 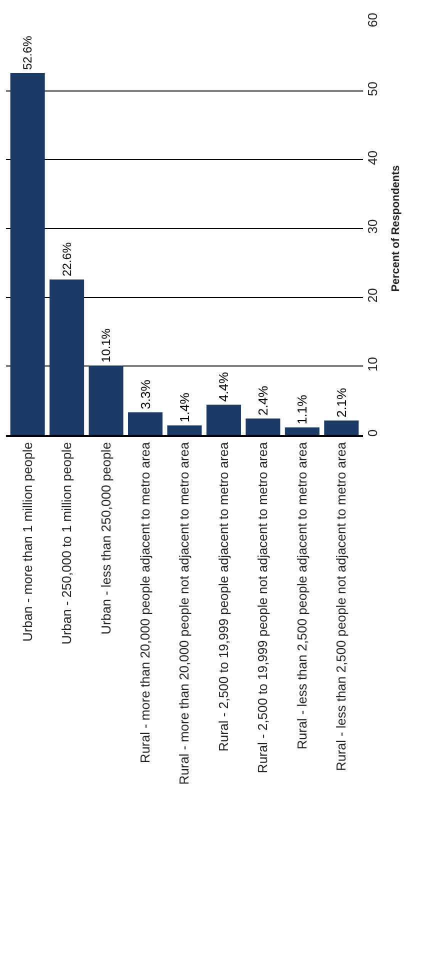 What do you see at coordinates (372, 157) in the screenshot?
I see `y-tick-label: 40` at bounding box center [372, 157].